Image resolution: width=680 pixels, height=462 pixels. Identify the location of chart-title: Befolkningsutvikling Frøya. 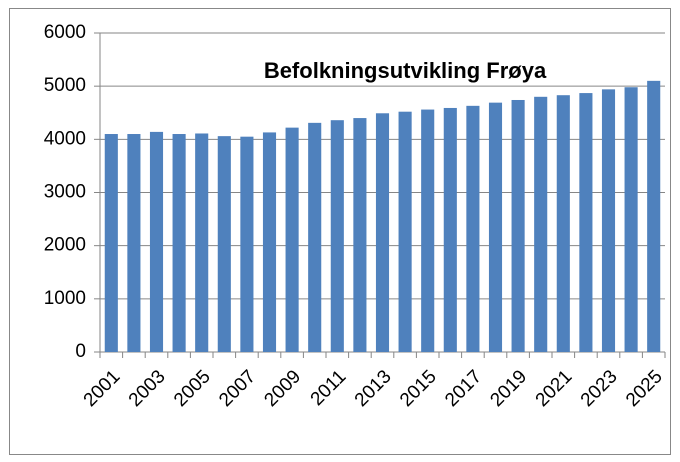
(405, 70).